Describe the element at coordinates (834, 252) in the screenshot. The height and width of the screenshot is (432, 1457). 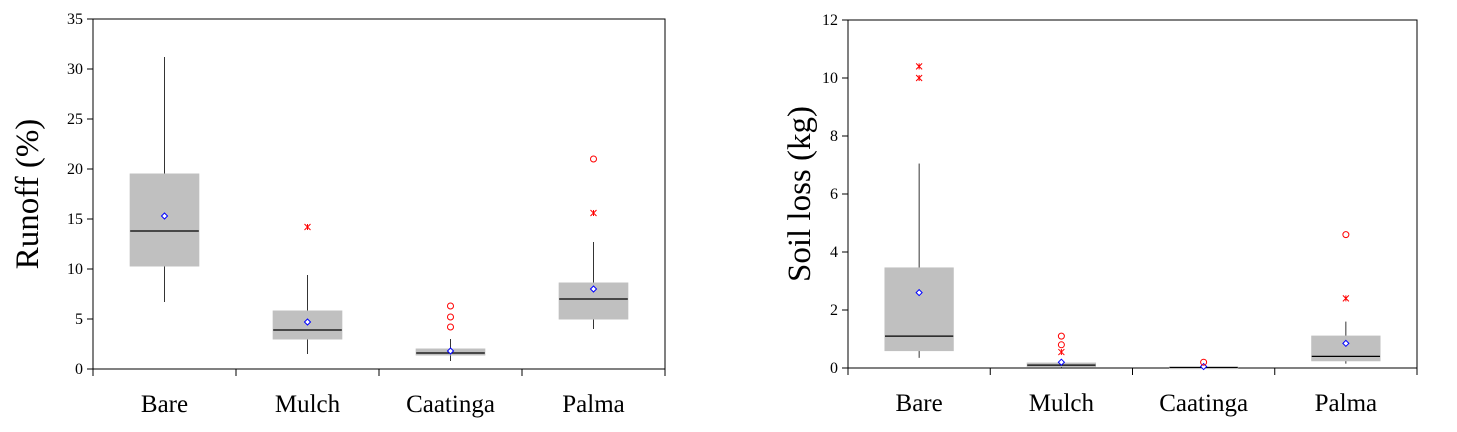
I see `y-tick-label: 4` at that location.